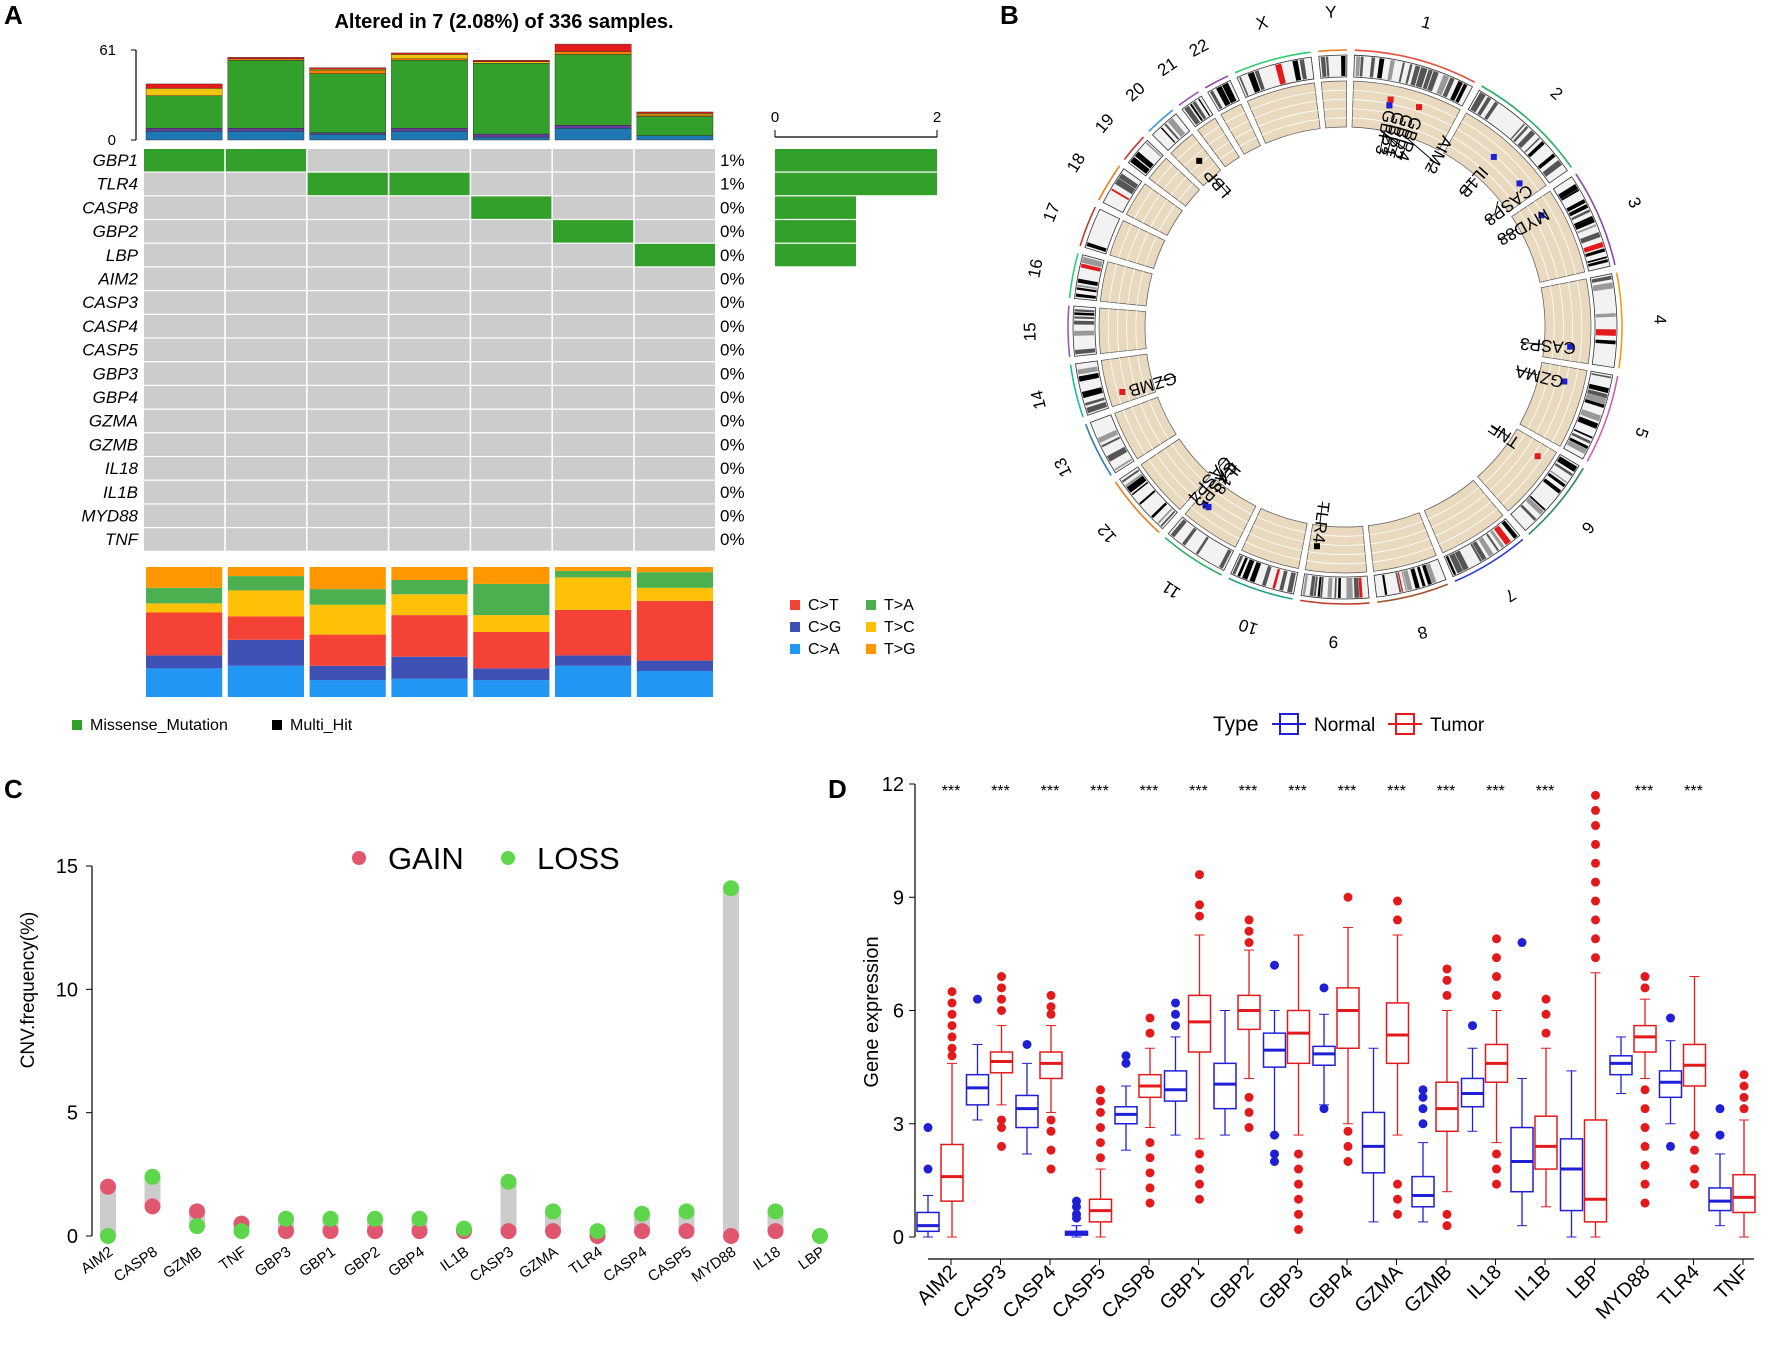  What do you see at coordinates (359, 858) in the screenshot?
I see `legend-gain-dot` at bounding box center [359, 858].